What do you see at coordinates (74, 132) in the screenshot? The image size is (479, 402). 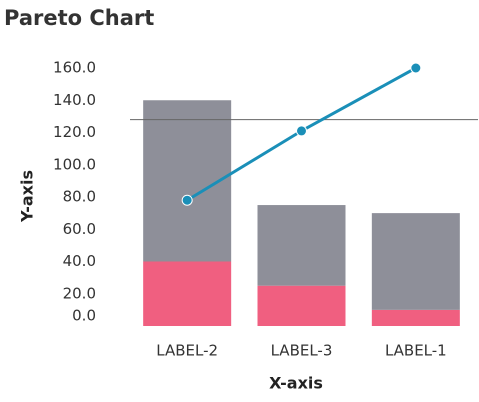 I see `y-tick-label: 120.0` at bounding box center [74, 132].